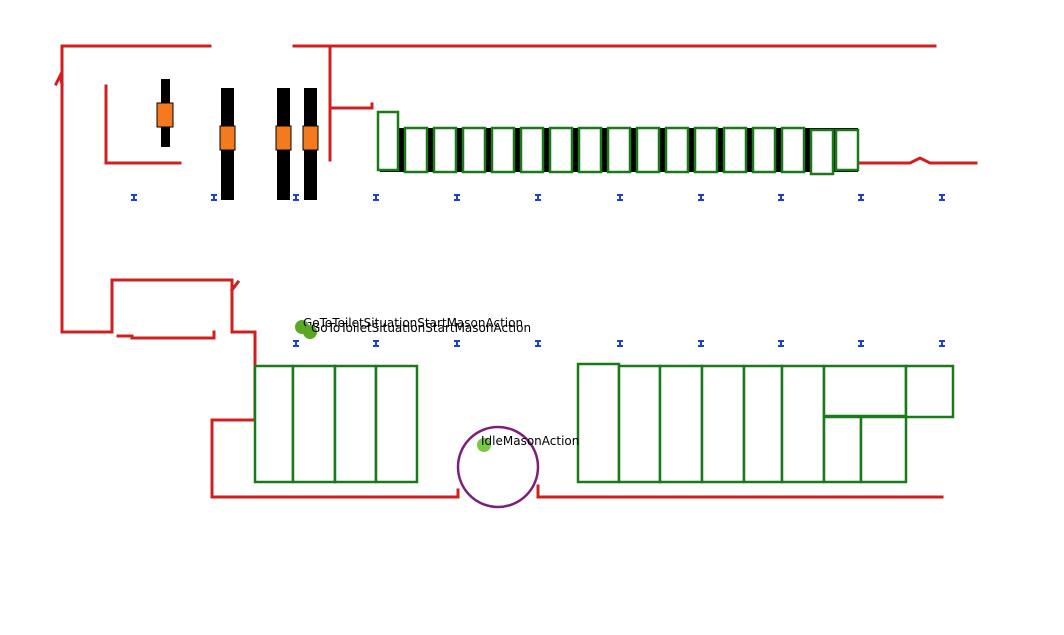  I want to click on lower-left-shelf-block, so click(336, 424).